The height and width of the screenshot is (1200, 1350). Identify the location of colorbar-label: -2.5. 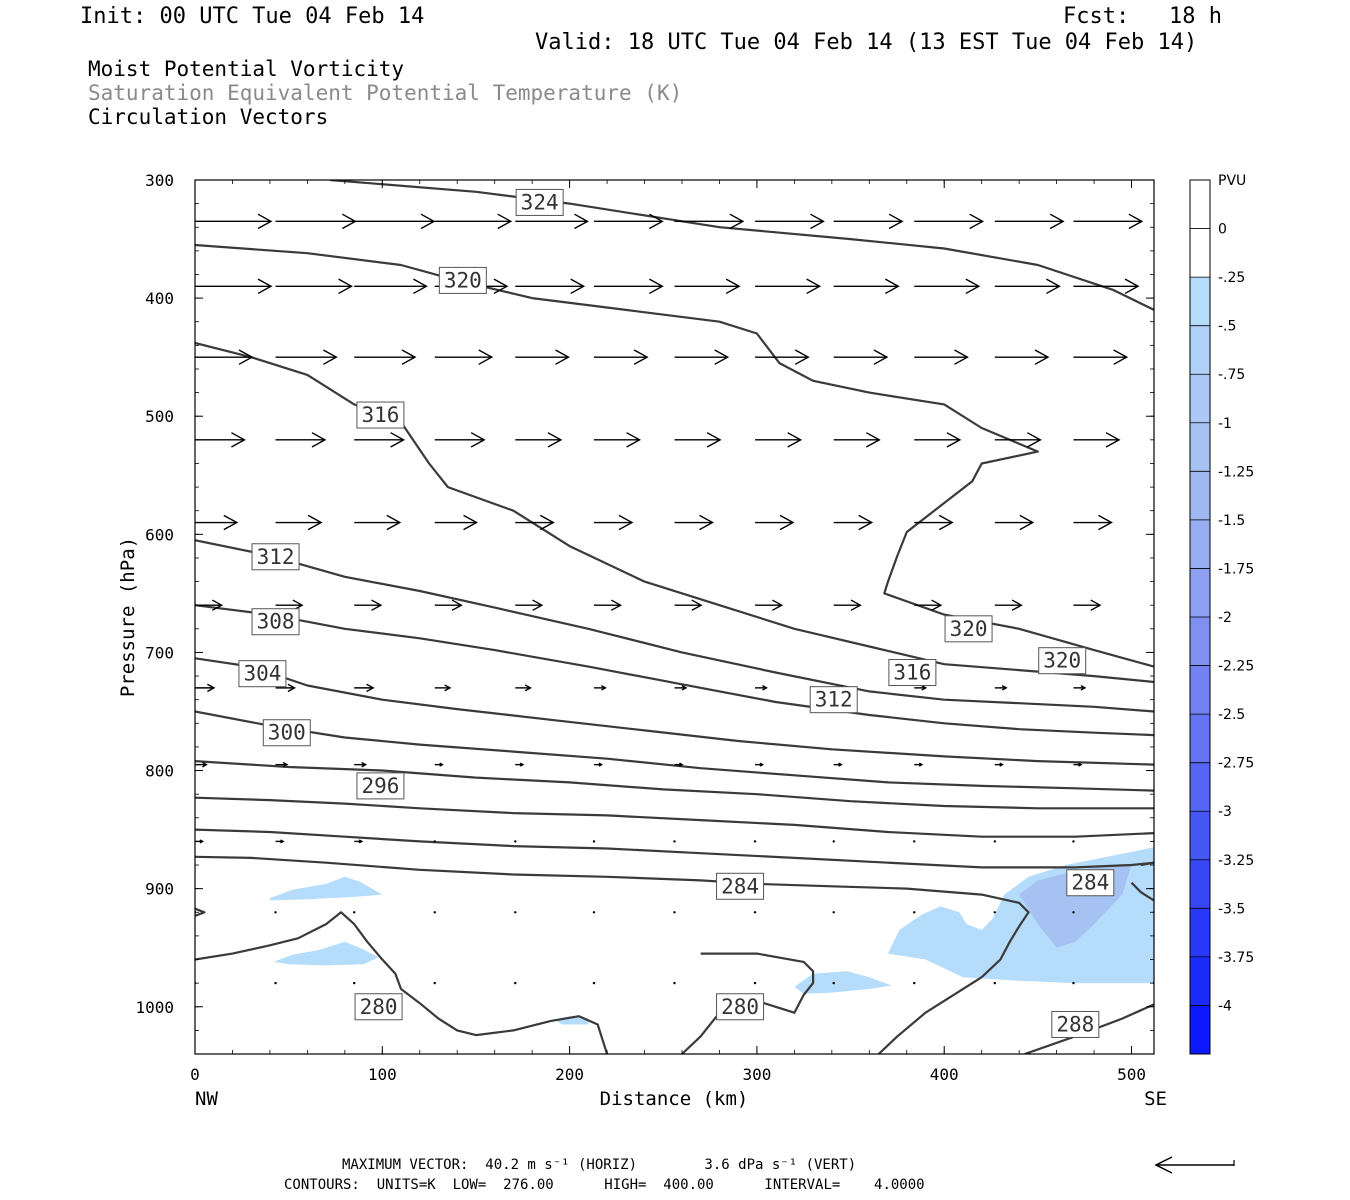
(1231, 715).